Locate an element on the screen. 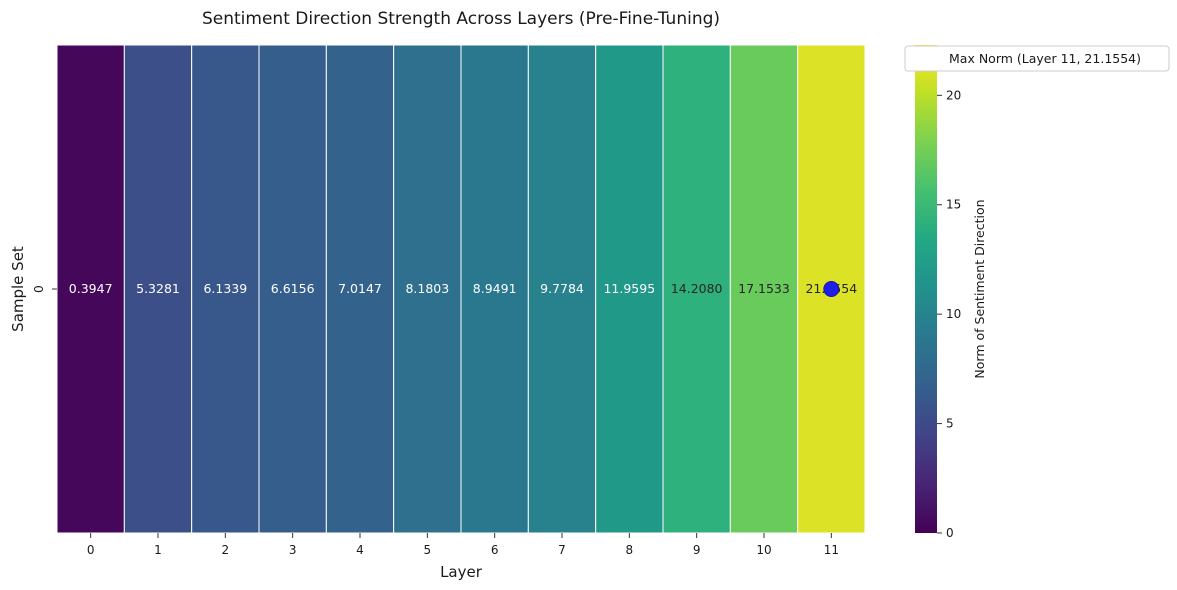 The height and width of the screenshot is (590, 1177). cell-value-label-layer-5: 8.1803 is located at coordinates (427, 288).